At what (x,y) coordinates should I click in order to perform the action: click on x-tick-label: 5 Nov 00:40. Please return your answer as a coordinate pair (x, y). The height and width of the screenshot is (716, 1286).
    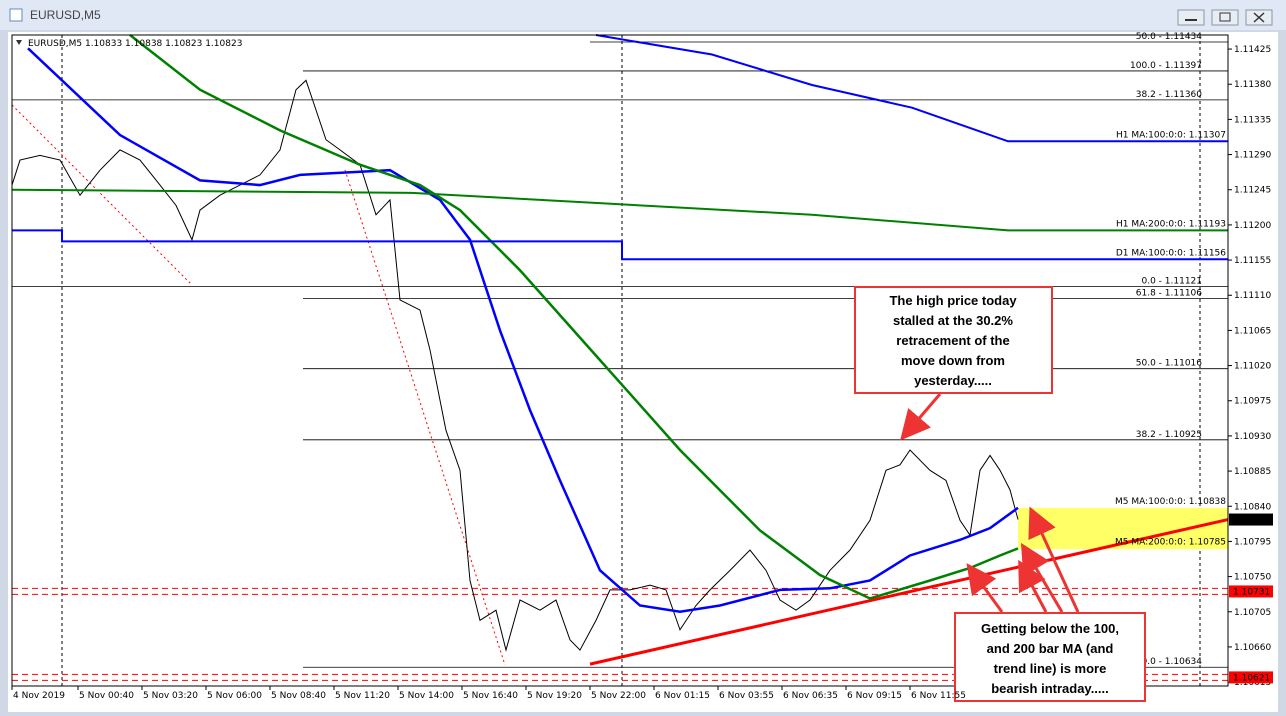
    Looking at the image, I should click on (106, 696).